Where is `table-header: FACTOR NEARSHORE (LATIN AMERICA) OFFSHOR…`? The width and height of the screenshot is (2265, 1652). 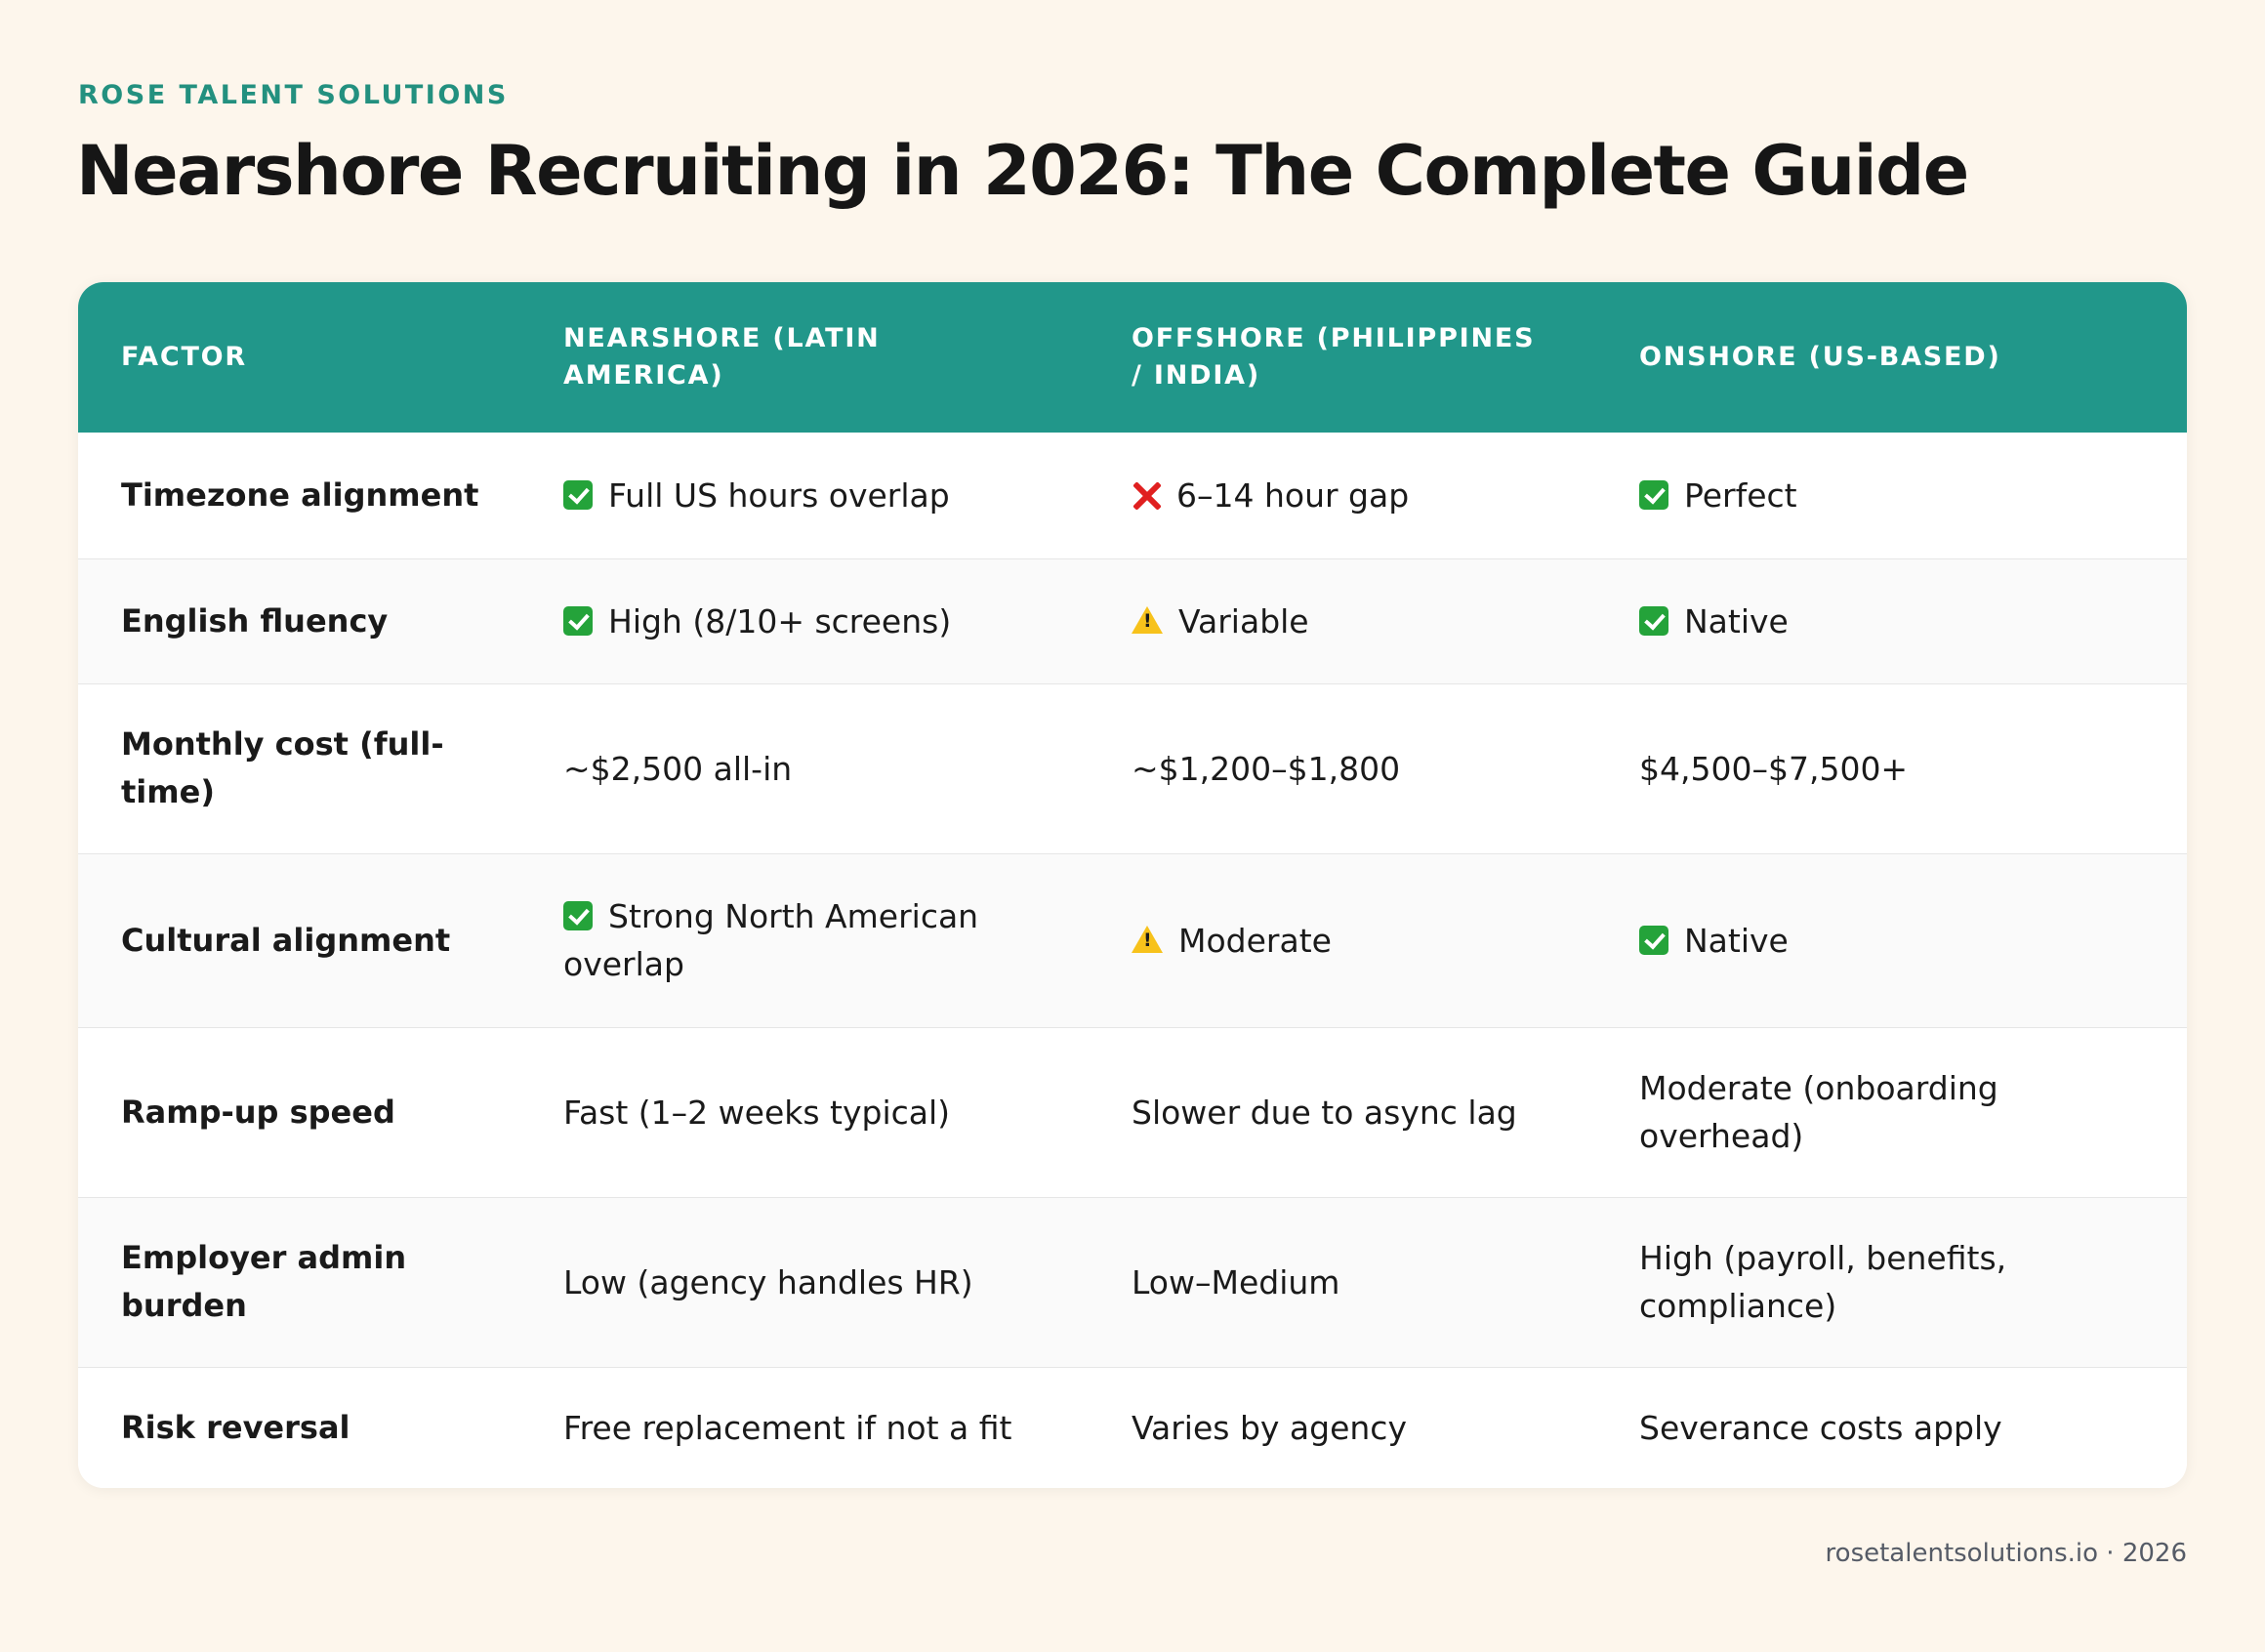 table-header: FACTOR NEARSHORE (LATIN AMERICA) OFFSHOR… is located at coordinates (1132, 357).